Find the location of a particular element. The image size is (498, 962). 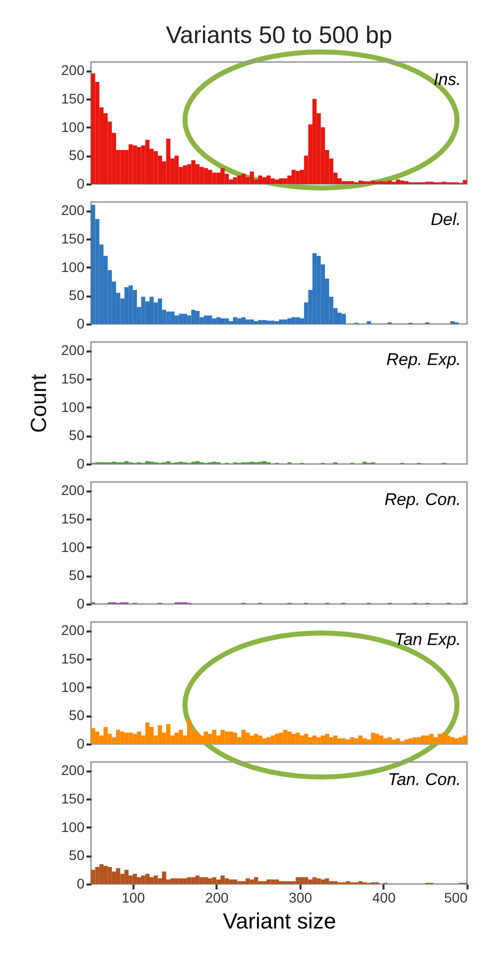

x-tick-label: 400 is located at coordinates (384, 898).